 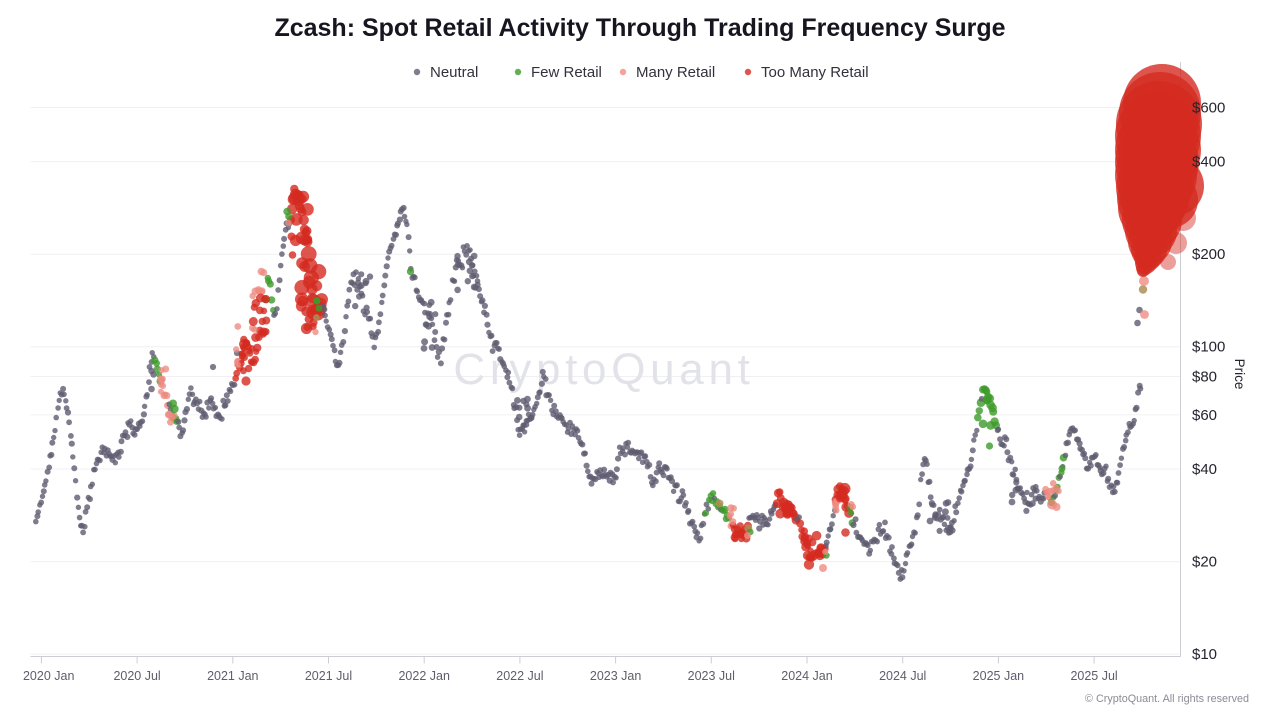 I want to click on svg-text: $600, so click(x=1208, y=108).